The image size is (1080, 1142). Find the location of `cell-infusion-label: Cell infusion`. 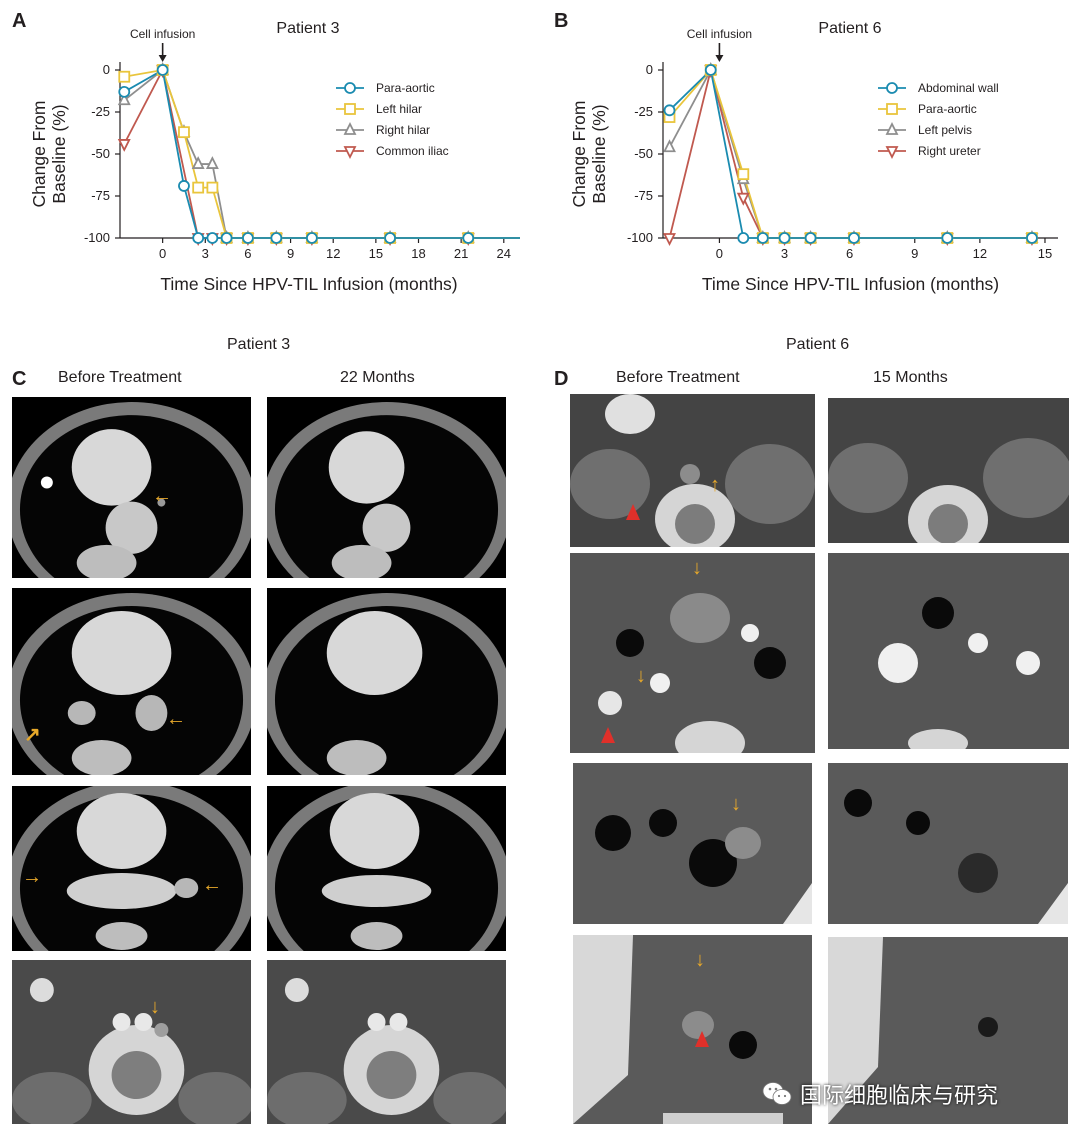

cell-infusion-label: Cell infusion is located at coordinates (162, 34).